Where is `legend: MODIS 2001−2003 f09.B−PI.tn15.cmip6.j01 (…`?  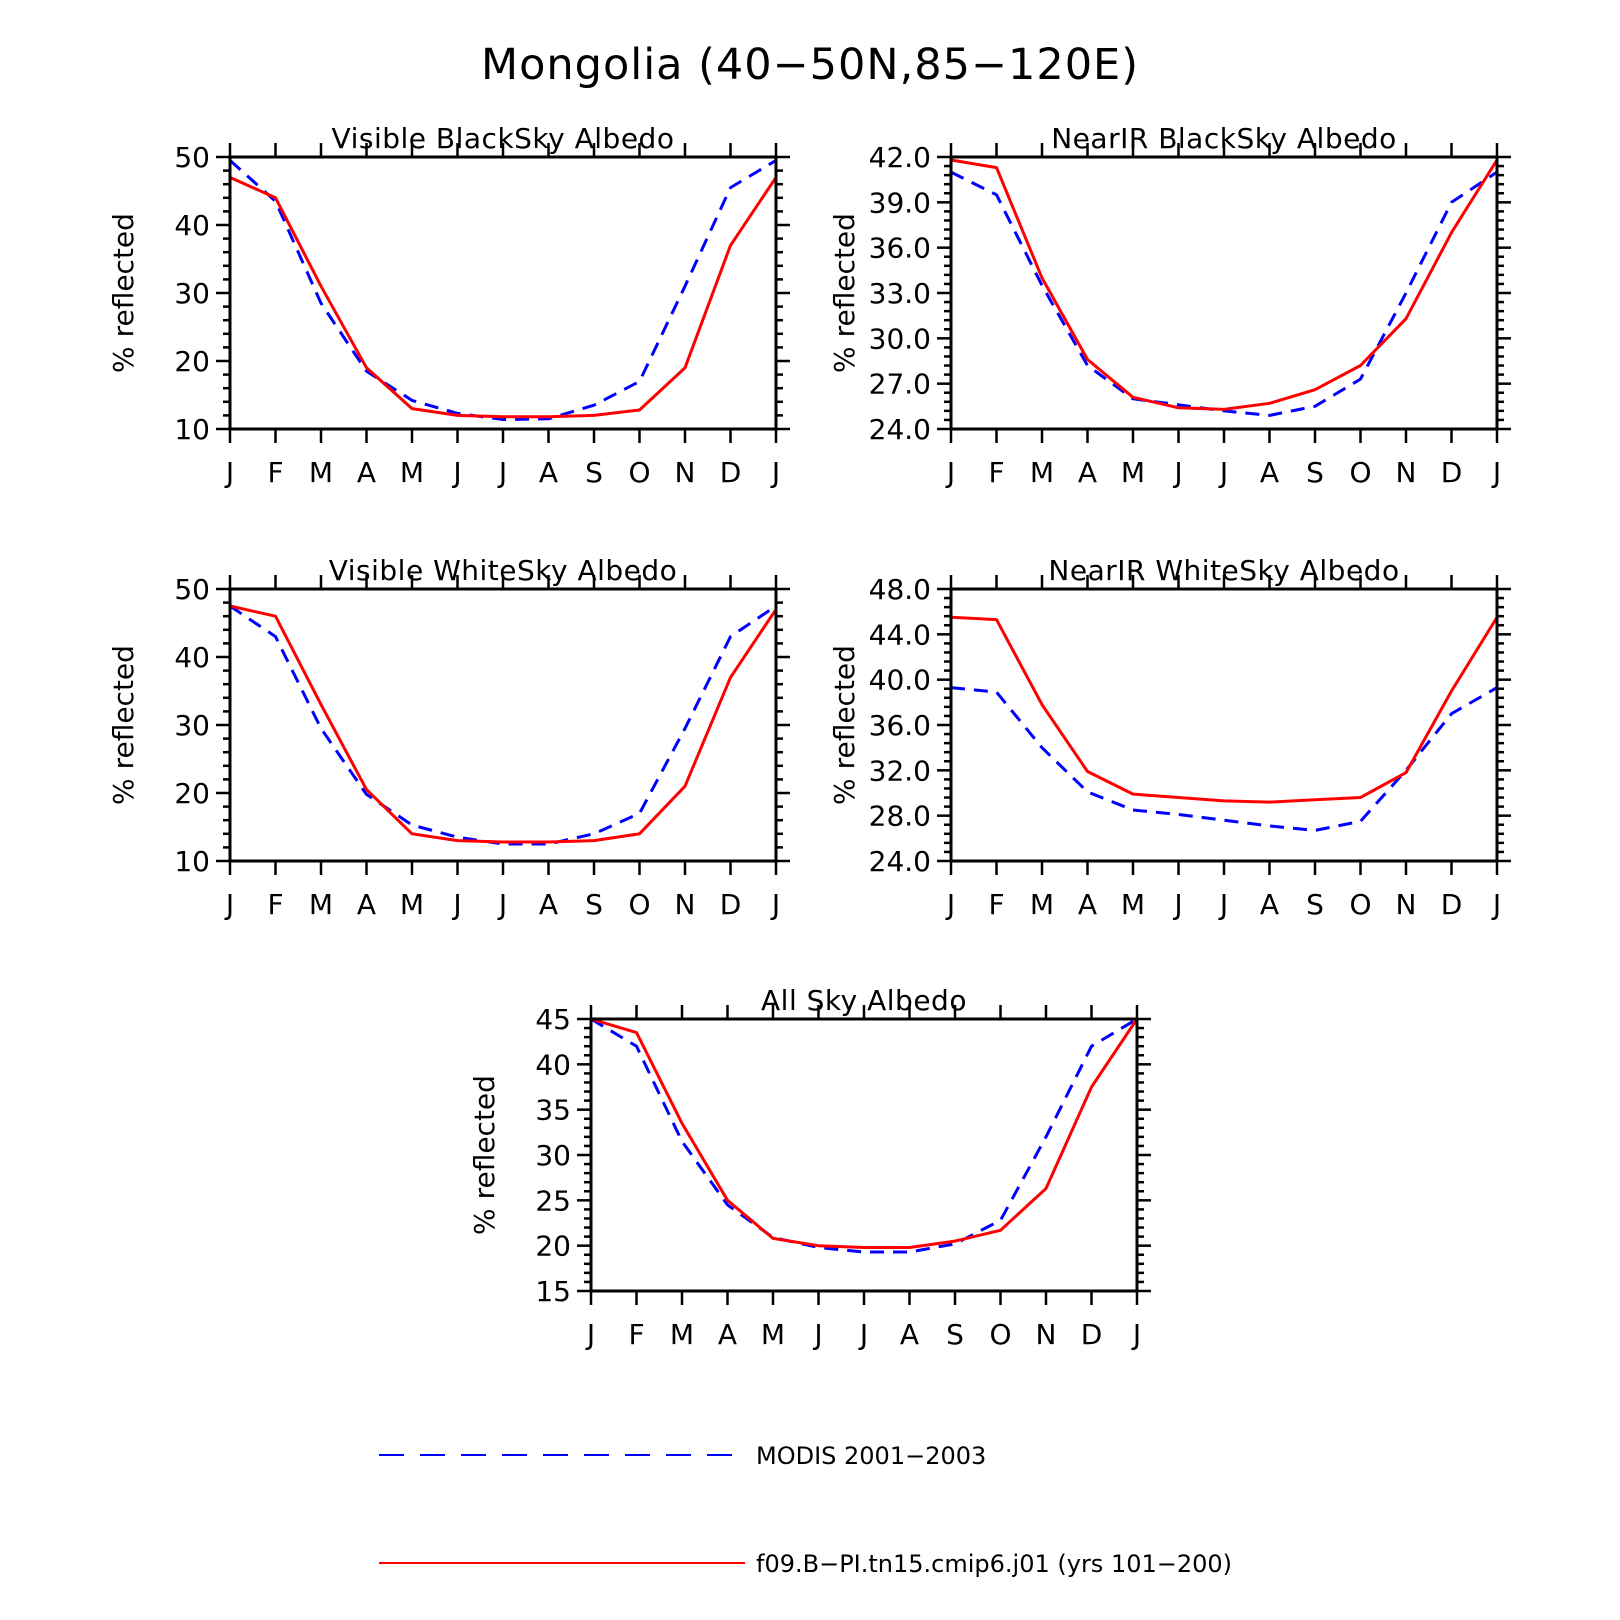
legend: MODIS 2001−2003 f09.B−PI.tn15.cmip6.j01 (… is located at coordinates (805, 1510).